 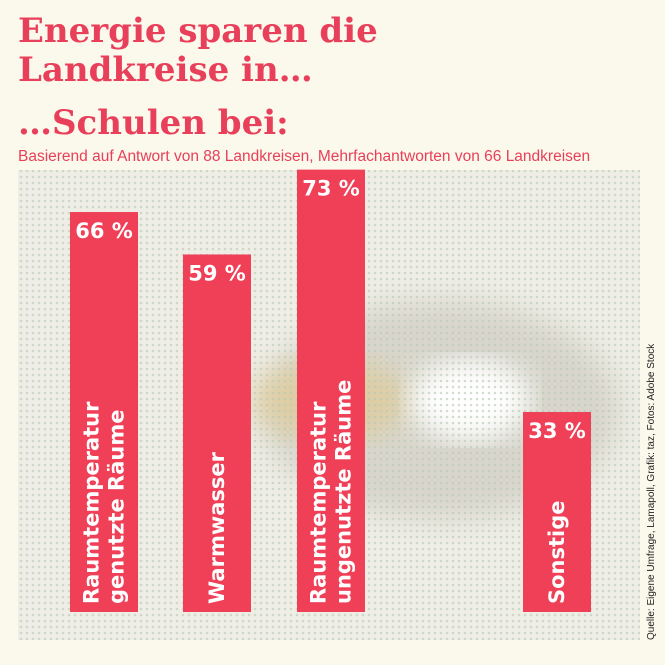 I want to click on category-label: Sonstige, so click(x=557, y=552).